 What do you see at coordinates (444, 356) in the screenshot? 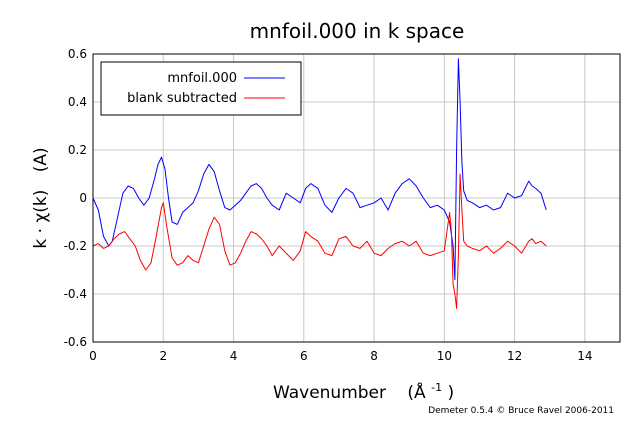
I see `x-tick-label: 10` at bounding box center [444, 356].